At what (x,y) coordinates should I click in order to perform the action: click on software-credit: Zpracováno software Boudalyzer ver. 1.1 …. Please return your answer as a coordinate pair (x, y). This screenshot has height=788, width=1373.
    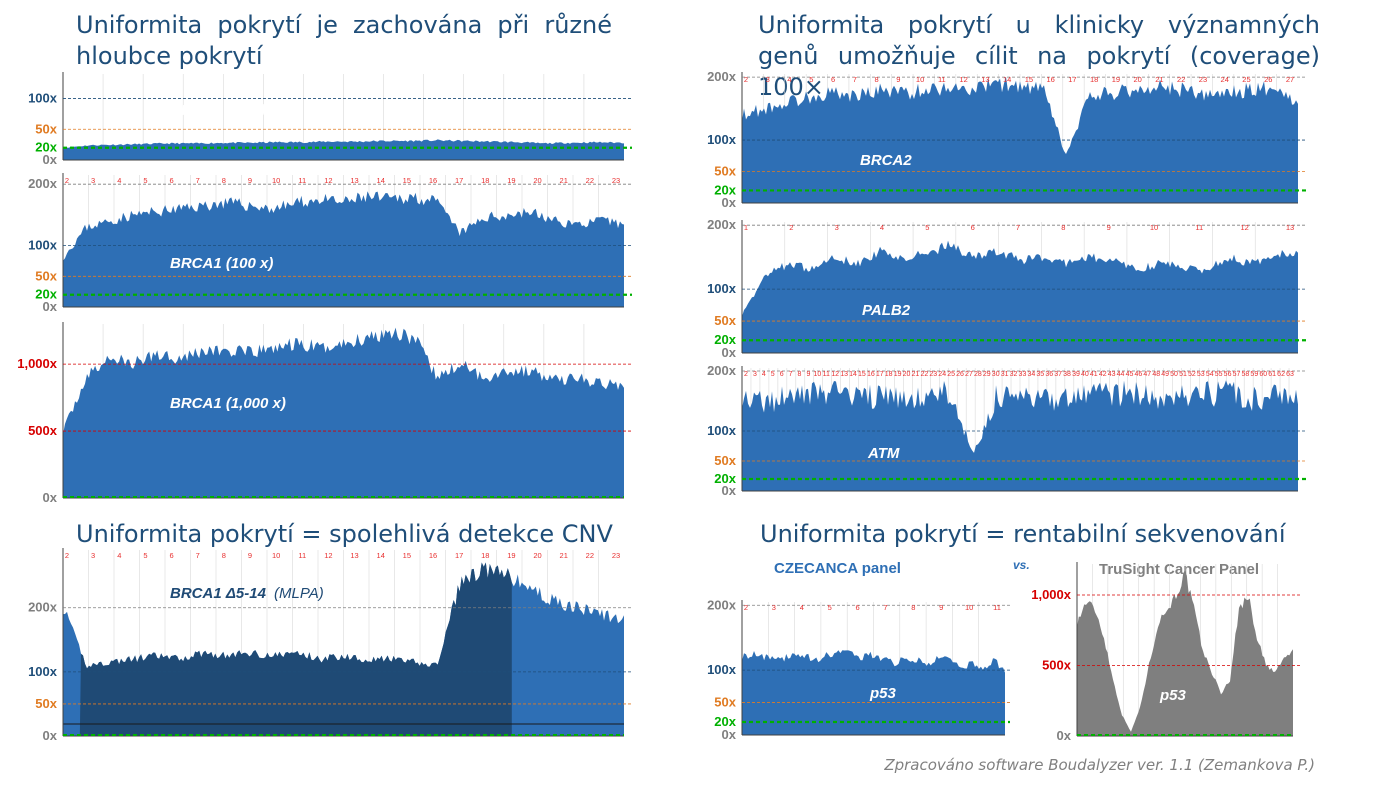
    Looking at the image, I should click on (1099, 765).